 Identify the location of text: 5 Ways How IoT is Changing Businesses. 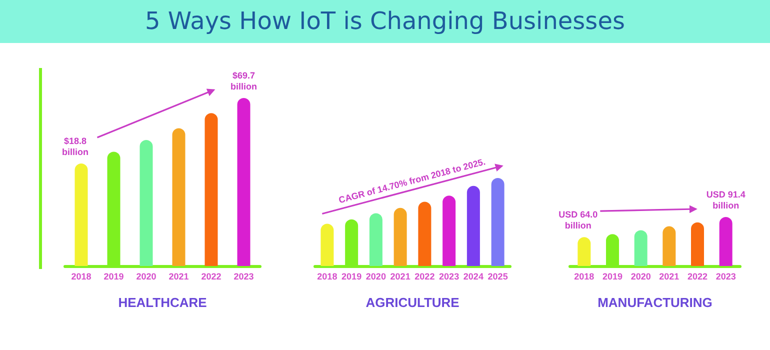
(385, 21).